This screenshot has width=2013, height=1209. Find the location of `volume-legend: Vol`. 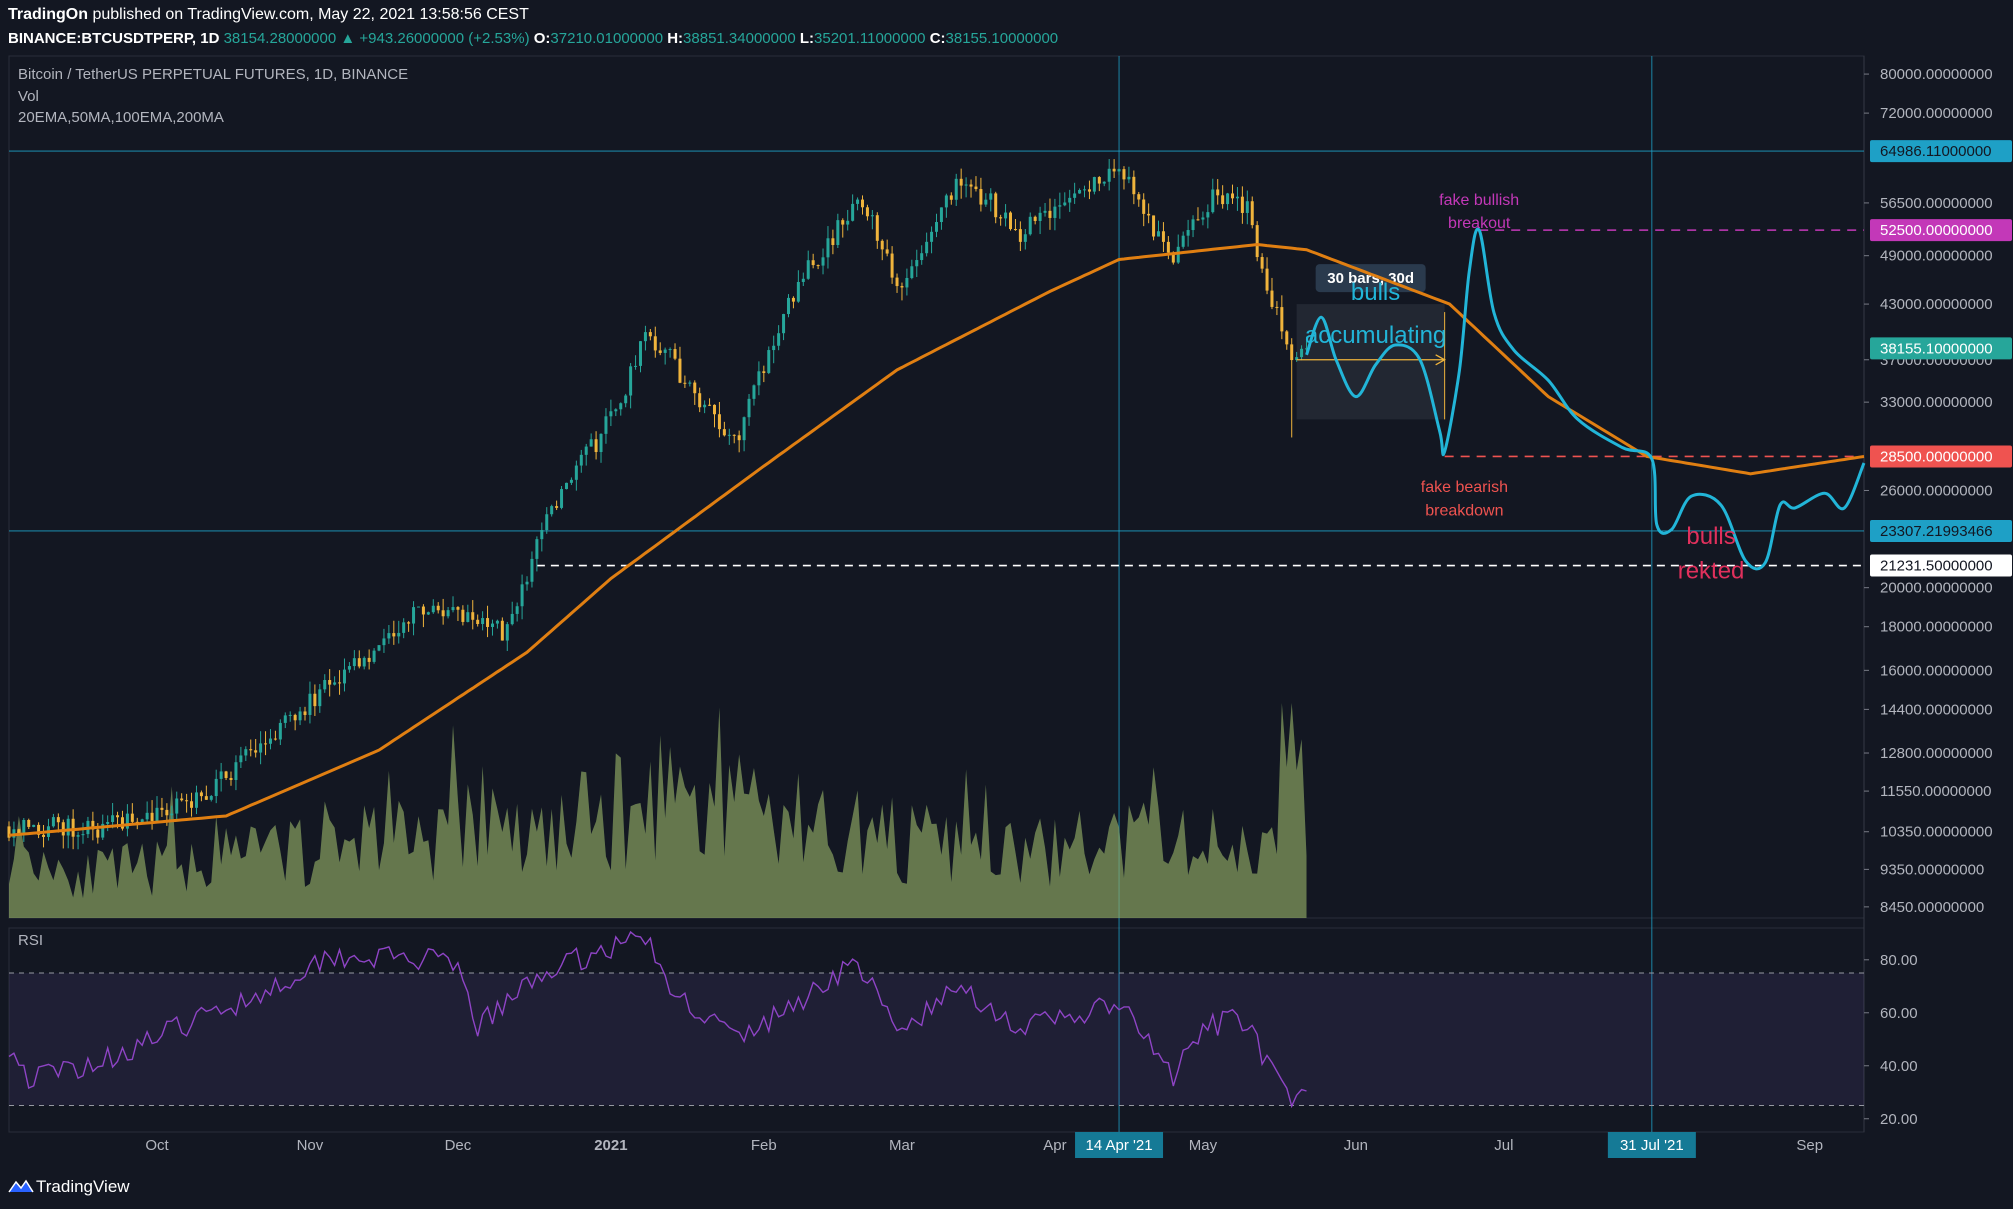

volume-legend: Vol is located at coordinates (28, 96).